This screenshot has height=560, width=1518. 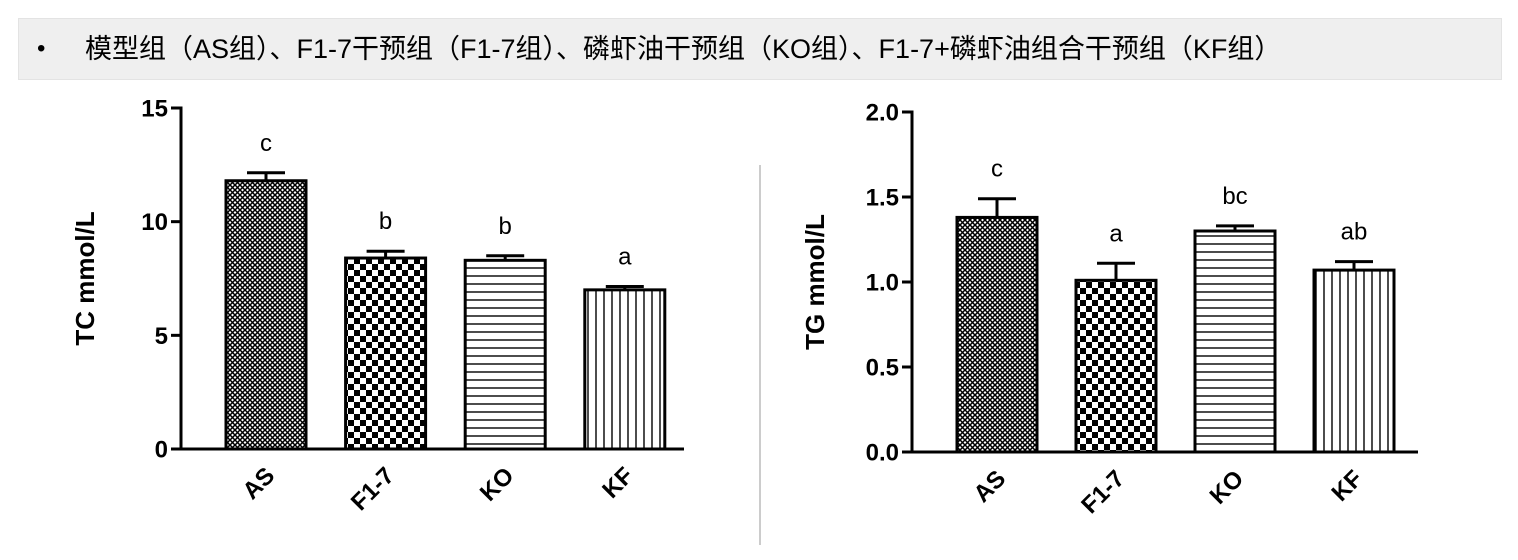 I want to click on significance-label-f1-7: a, so click(x=1116, y=233).